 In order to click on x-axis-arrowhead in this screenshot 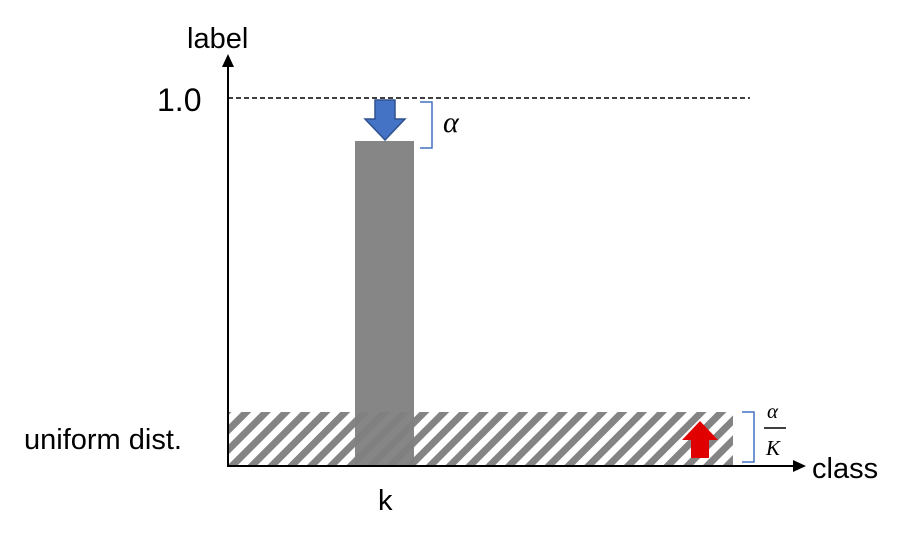, I will do `click(799, 466)`.